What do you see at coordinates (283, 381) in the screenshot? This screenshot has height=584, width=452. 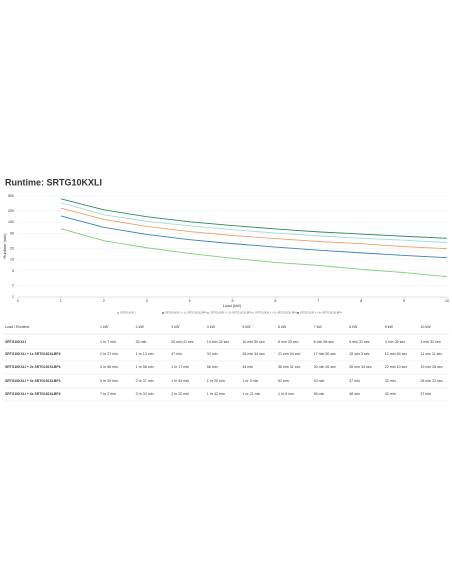 I see `table-cell: 51 min` at bounding box center [283, 381].